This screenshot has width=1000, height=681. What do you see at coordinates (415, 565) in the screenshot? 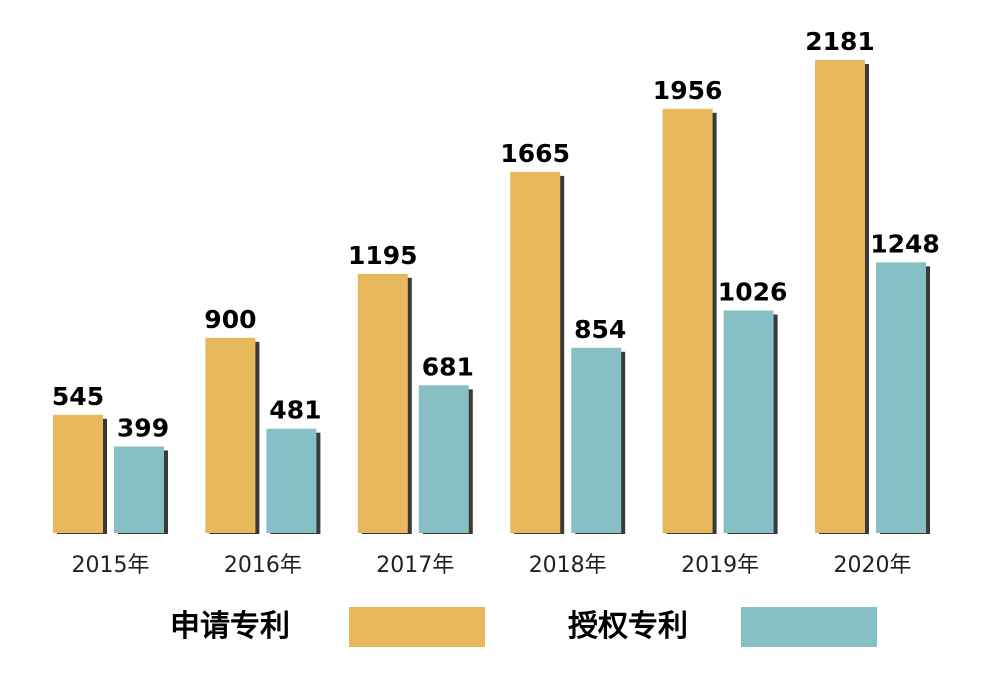
I see `category-label: 2017年` at bounding box center [415, 565].